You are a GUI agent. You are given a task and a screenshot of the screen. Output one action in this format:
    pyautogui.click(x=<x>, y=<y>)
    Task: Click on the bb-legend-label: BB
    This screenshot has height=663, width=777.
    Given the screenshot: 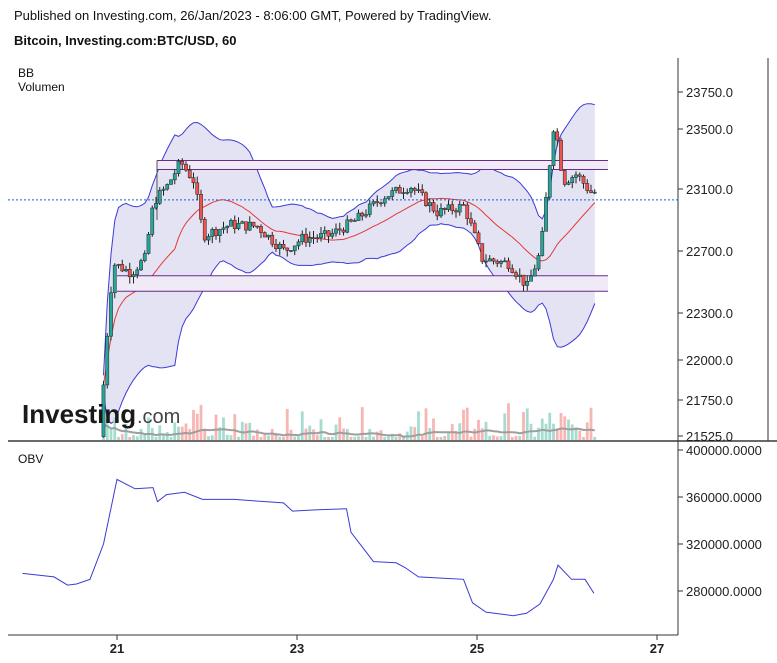 What is the action you would take?
    pyautogui.click(x=26, y=73)
    